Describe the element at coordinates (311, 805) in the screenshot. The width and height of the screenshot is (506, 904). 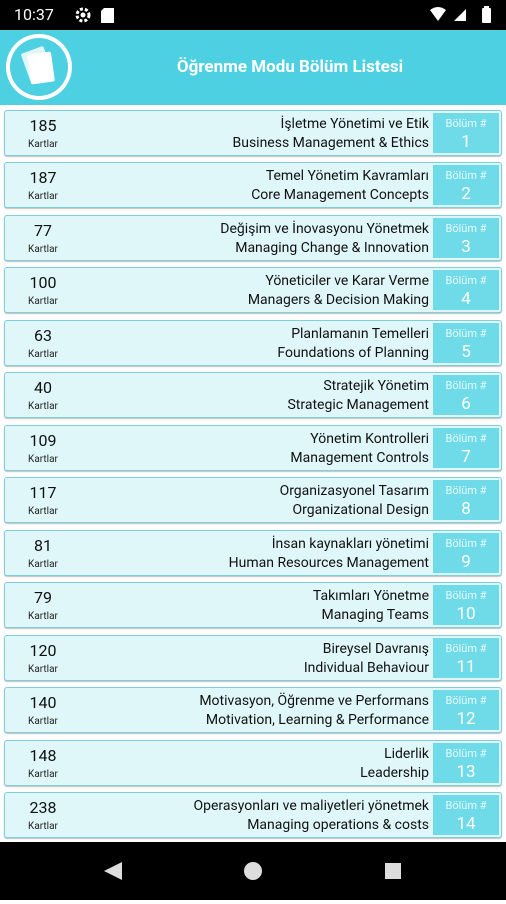
I see `chapter-title-tr: Operasyonları ve maliyetleri yönetmek` at that location.